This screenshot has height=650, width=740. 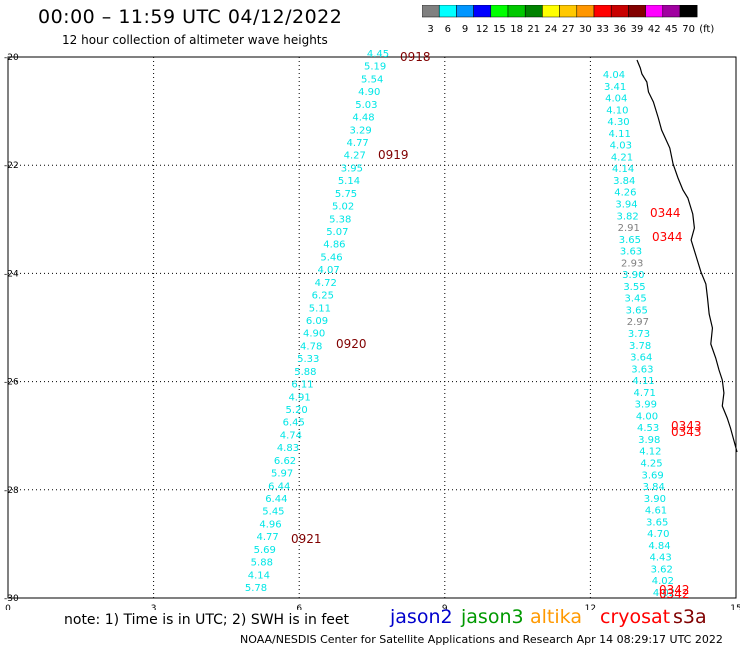 I want to click on x-tick-label: 3, so click(x=154, y=607).